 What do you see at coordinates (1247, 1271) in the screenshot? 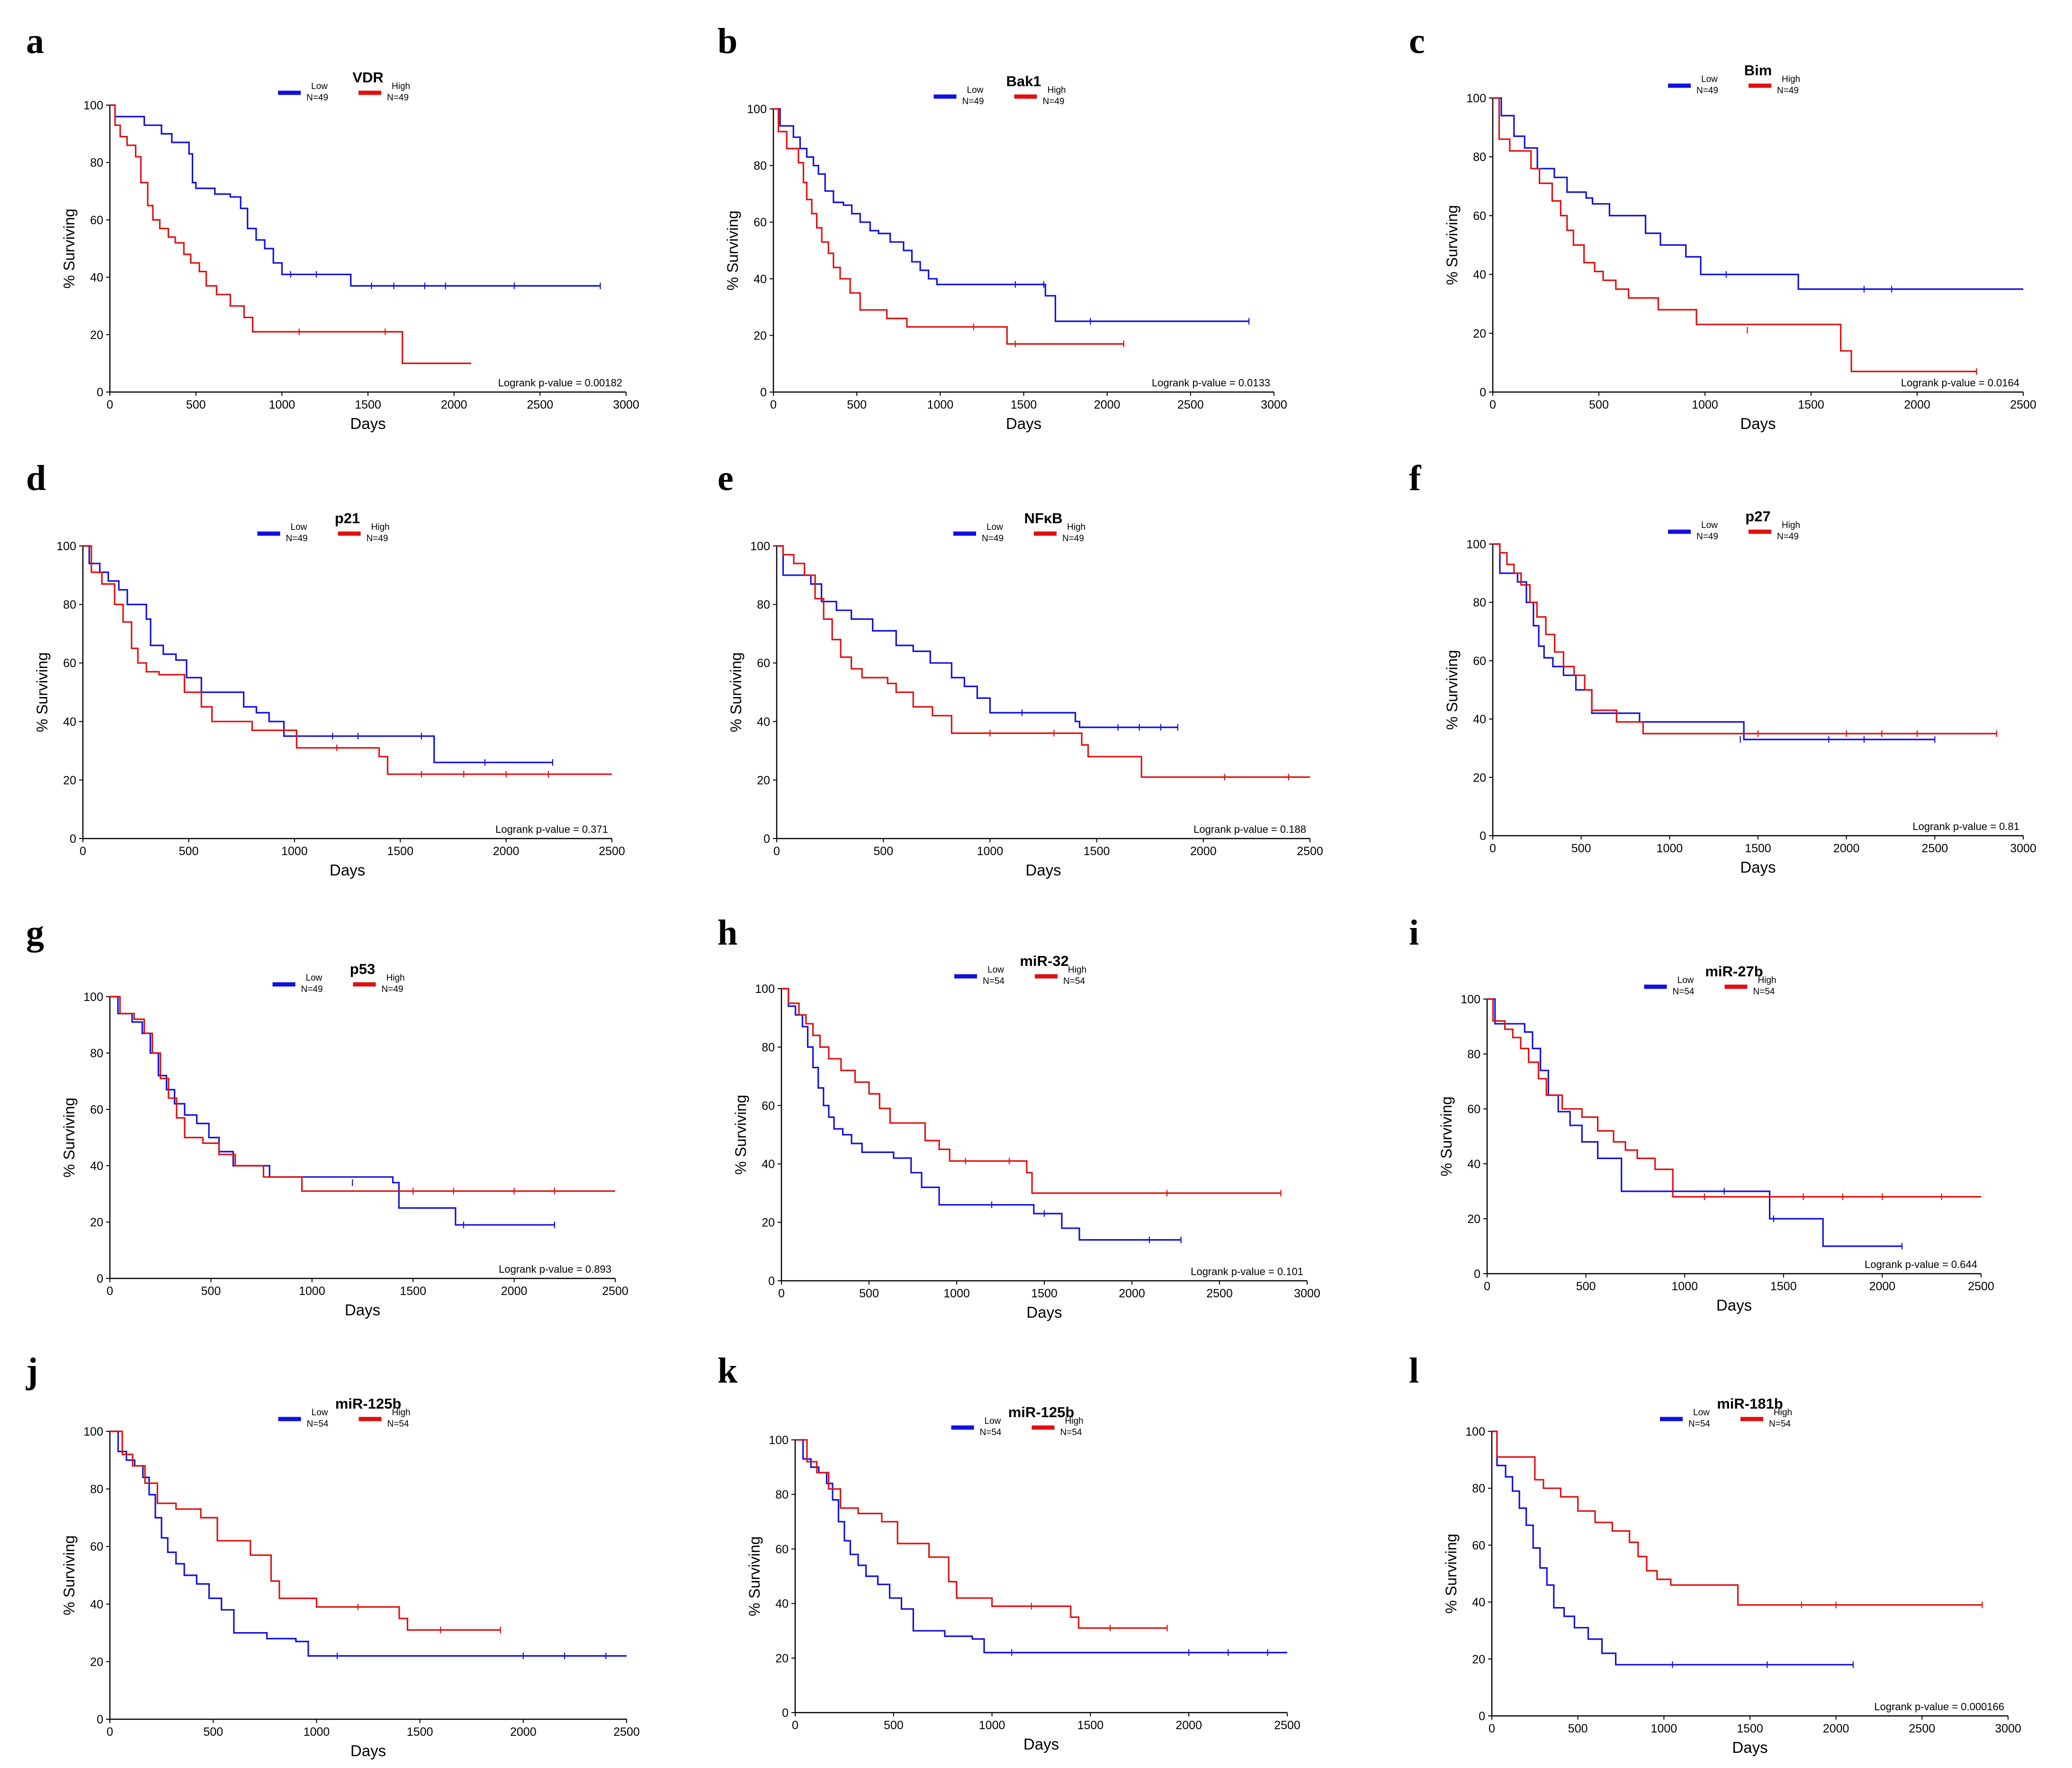
I see `logrank-pvalue: Logrank p-value = 0.101` at bounding box center [1247, 1271].